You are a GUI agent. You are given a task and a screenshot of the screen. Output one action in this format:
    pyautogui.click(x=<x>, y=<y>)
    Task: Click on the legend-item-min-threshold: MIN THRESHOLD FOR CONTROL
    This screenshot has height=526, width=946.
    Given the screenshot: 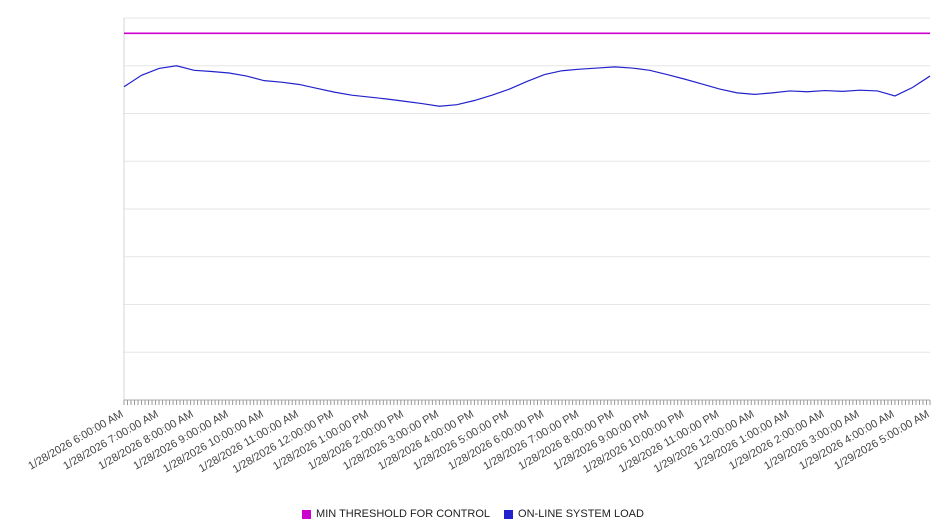 What is the action you would take?
    pyautogui.click(x=396, y=514)
    